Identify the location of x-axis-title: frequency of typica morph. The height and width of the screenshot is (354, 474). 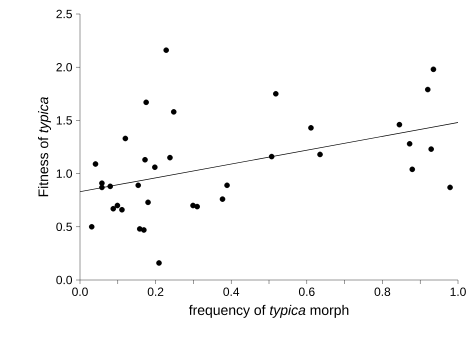
(268, 311).